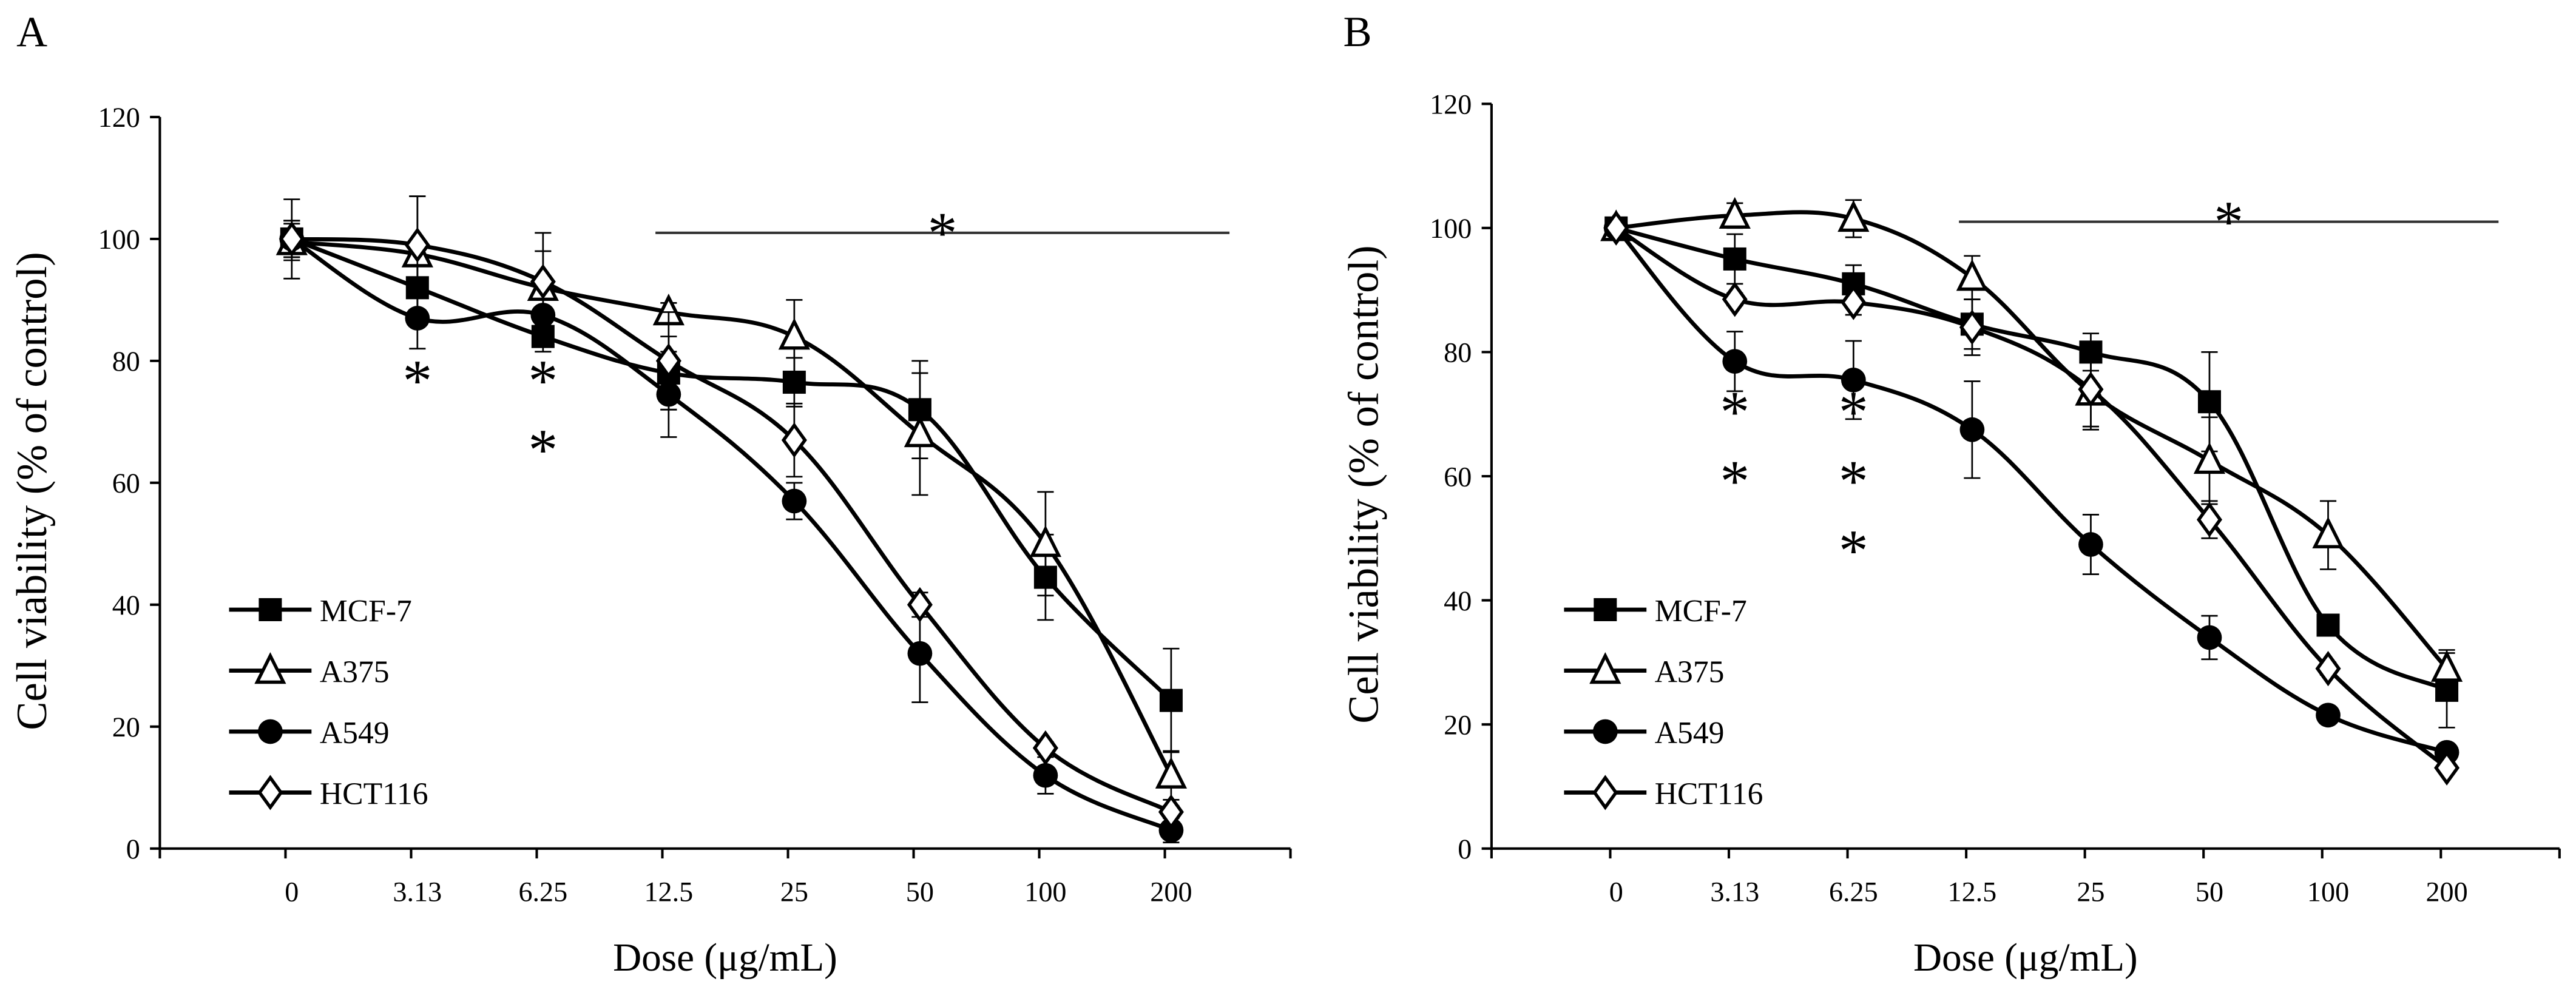 Image resolution: width=2576 pixels, height=987 pixels. Describe the element at coordinates (1701, 611) in the screenshot. I see `legend-label: MCF-7` at that location.